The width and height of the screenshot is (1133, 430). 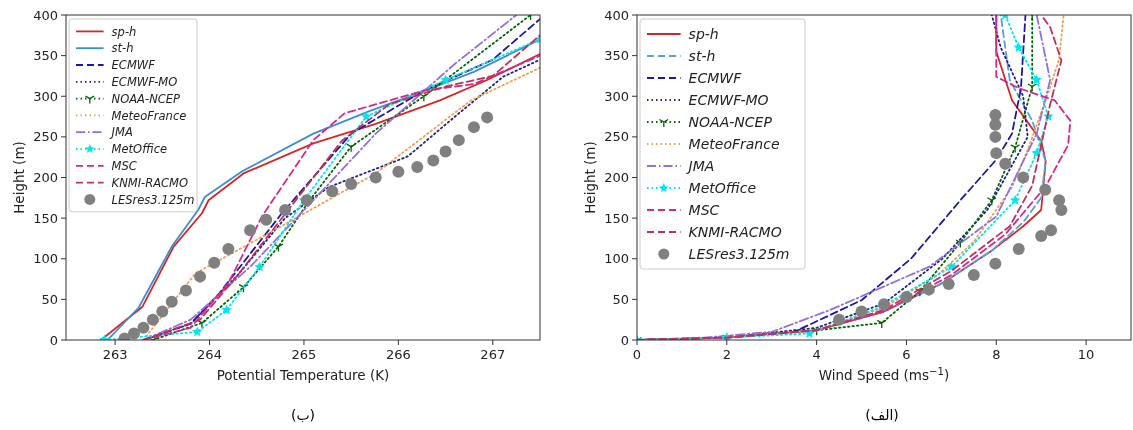 What do you see at coordinates (884, 374) in the screenshot?
I see `x-axis-title: Wind Speed (ms$^{−1}$)` at bounding box center [884, 374].